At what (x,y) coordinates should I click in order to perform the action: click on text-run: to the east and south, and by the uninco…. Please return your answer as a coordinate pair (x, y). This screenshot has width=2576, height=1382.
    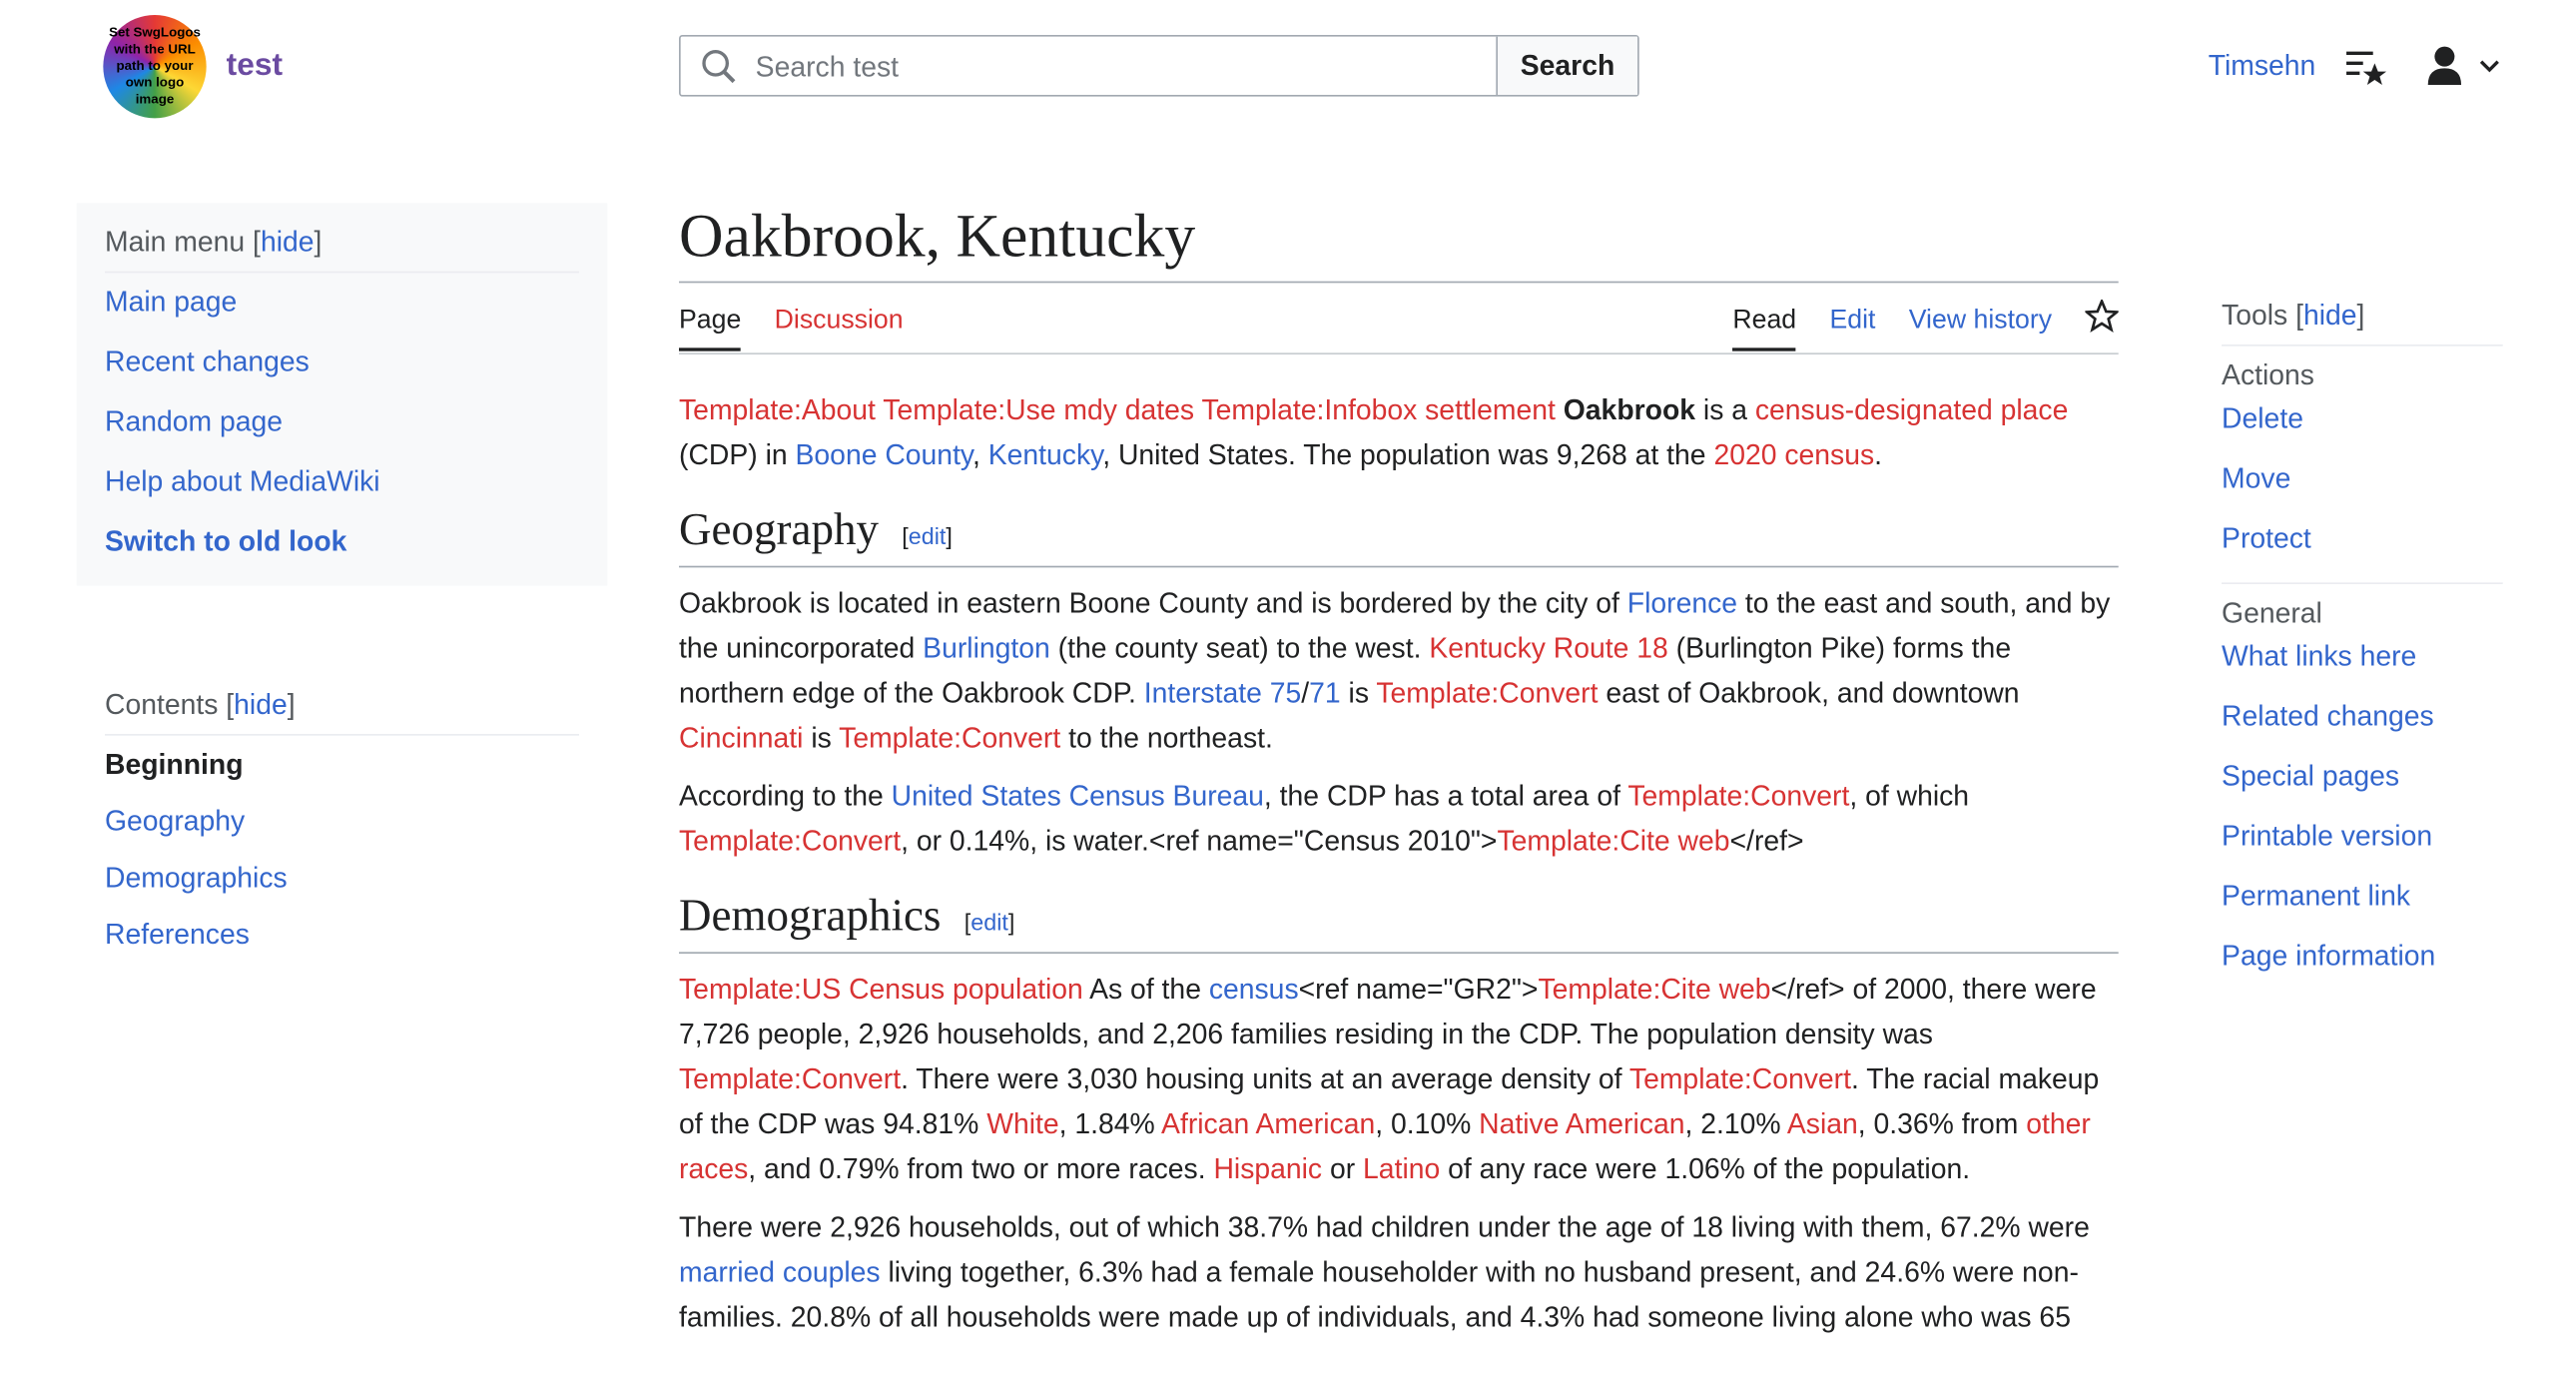
    Looking at the image, I should click on (1395, 626).